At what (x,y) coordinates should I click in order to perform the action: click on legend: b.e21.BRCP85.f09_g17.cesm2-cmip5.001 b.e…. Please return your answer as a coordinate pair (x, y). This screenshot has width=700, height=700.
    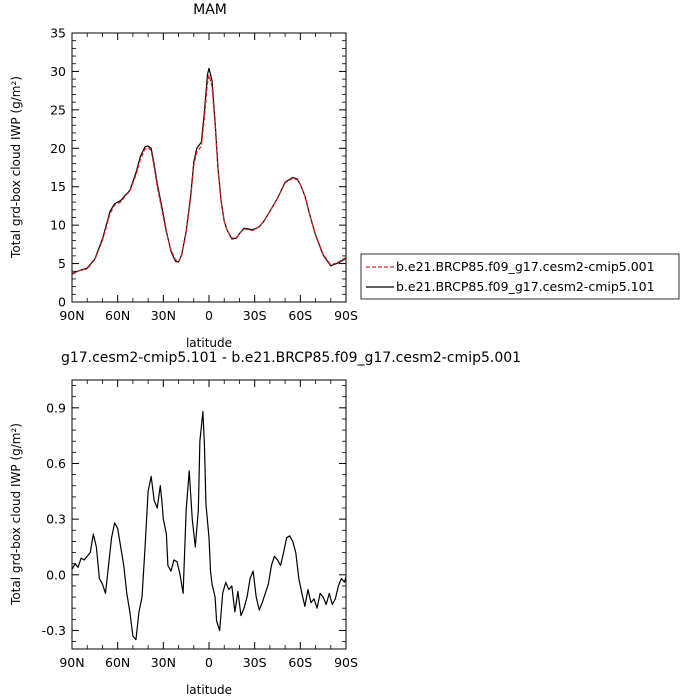
    Looking at the image, I should click on (520, 276).